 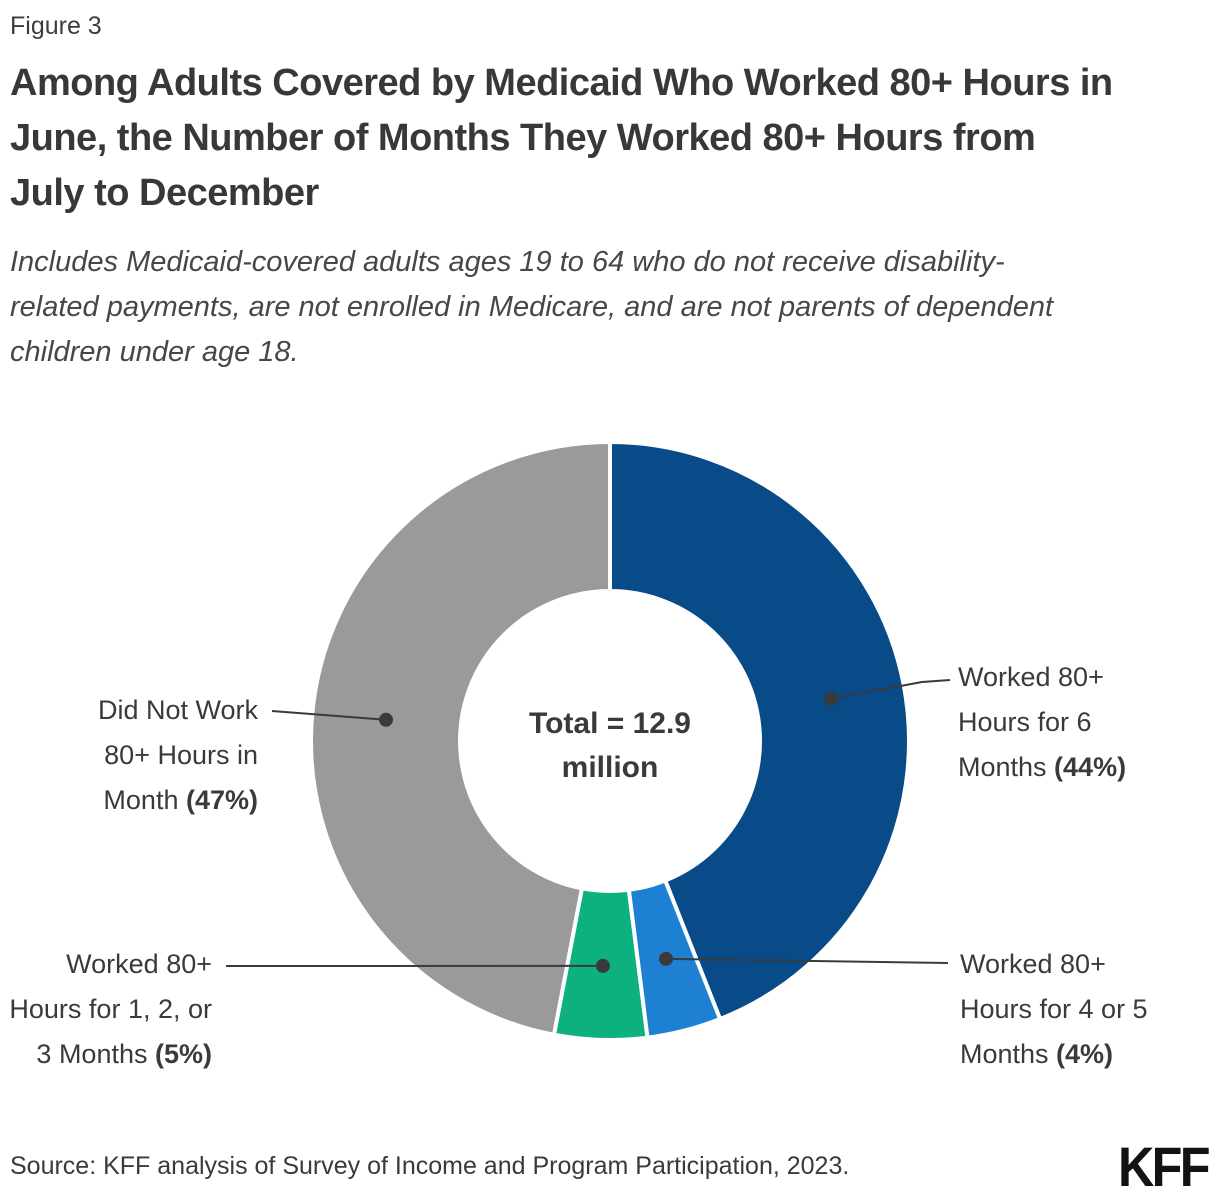 I want to click on donut-slice-worked-4-or-5-months, so click(x=674, y=958).